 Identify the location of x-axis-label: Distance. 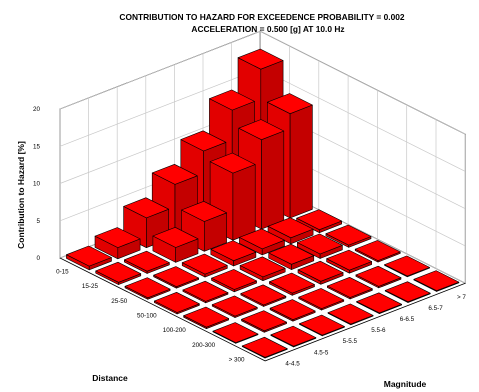
(110, 378).